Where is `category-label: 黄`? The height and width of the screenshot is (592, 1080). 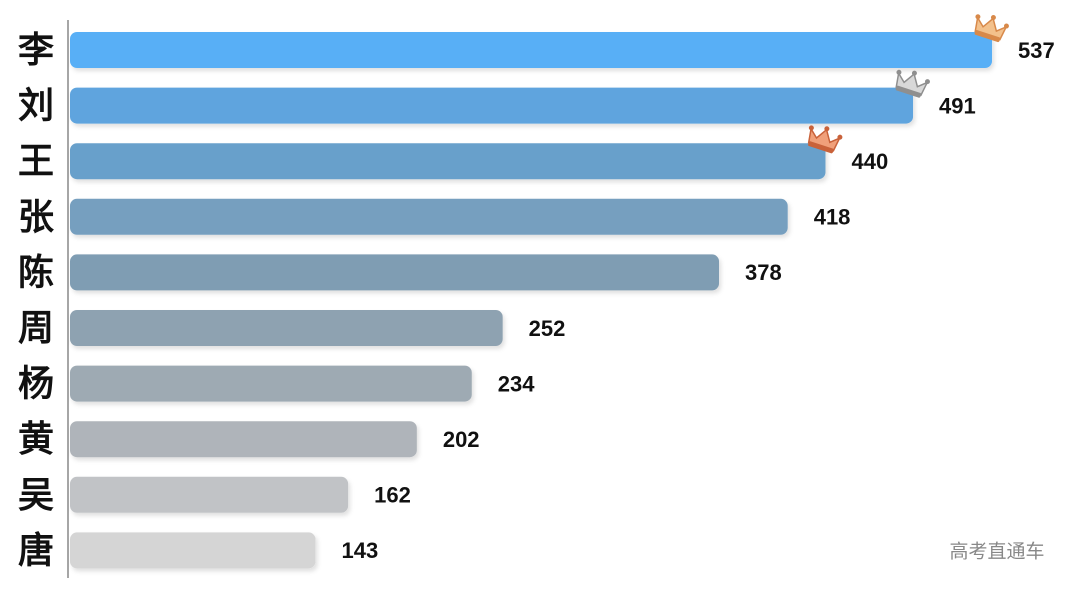
category-label: 黄 is located at coordinates (36, 439).